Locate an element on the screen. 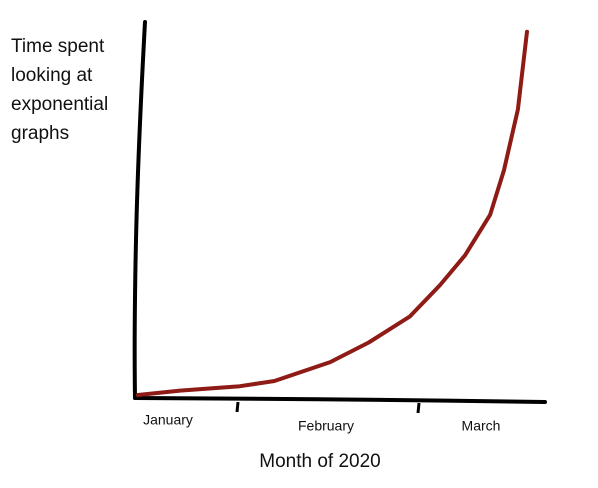 The height and width of the screenshot is (488, 598). x-category-label: March is located at coordinates (481, 426).